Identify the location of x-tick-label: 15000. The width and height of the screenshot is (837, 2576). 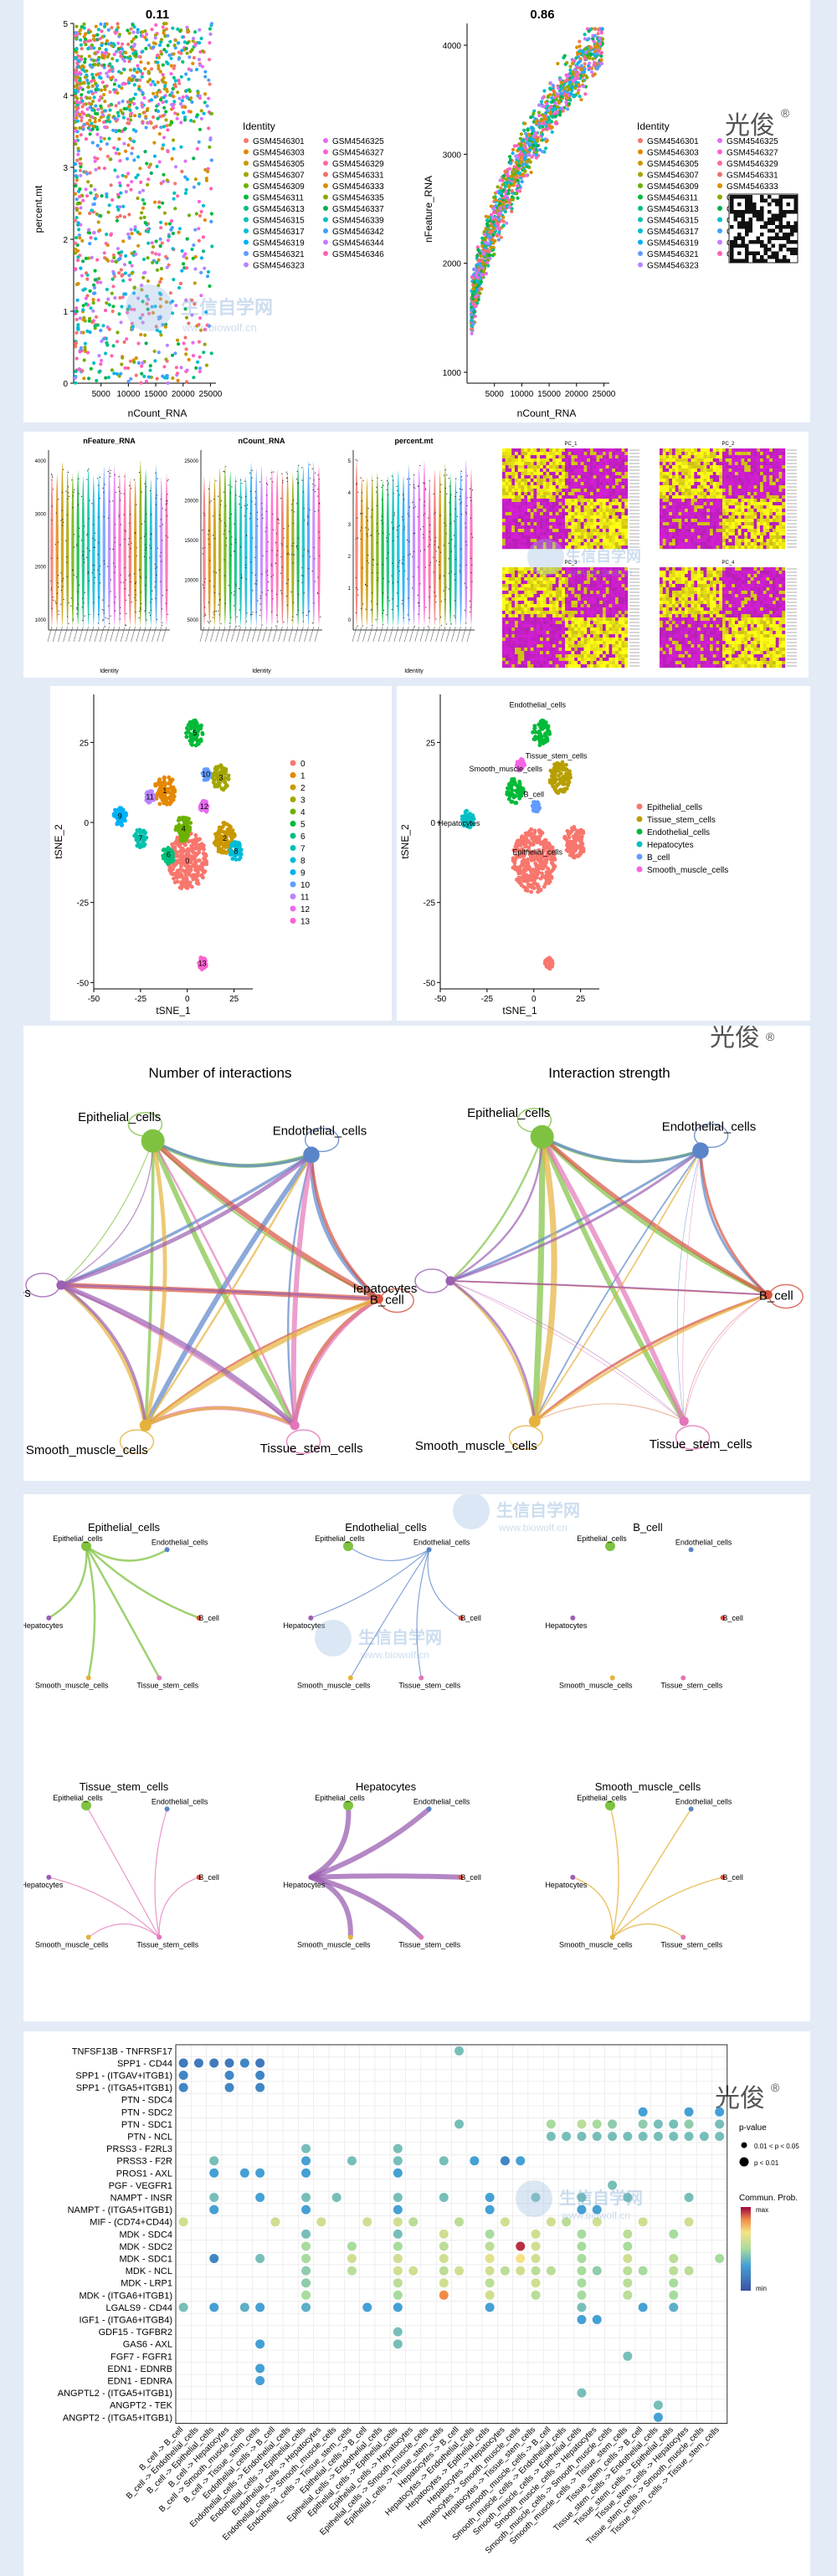
(549, 394).